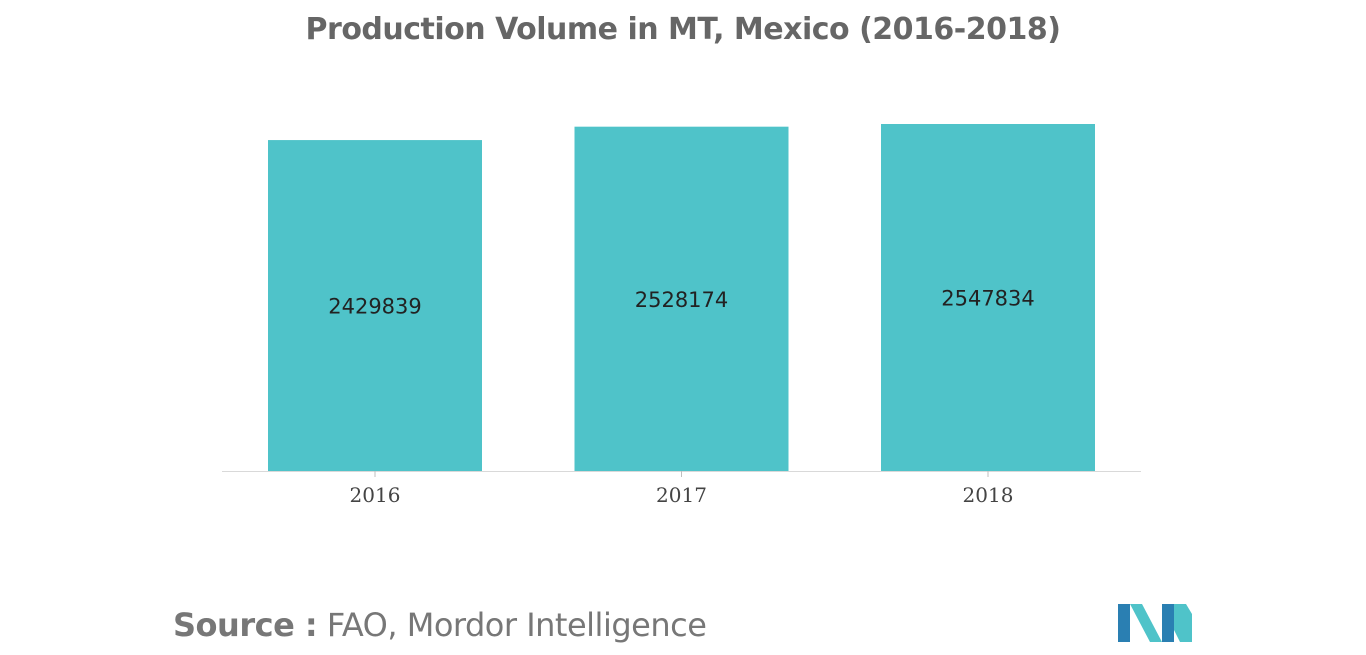  I want to click on x-tick-label-2016: 2016, so click(375, 495).